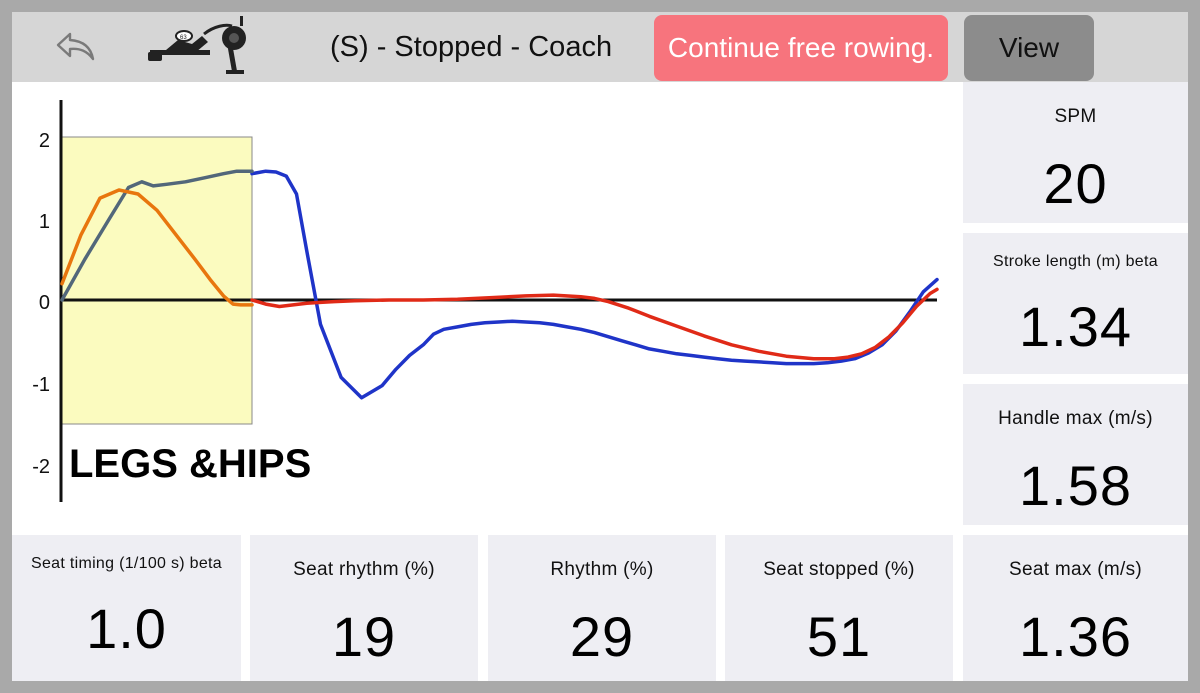  I want to click on handle-max-value: 1.58, so click(1075, 485).